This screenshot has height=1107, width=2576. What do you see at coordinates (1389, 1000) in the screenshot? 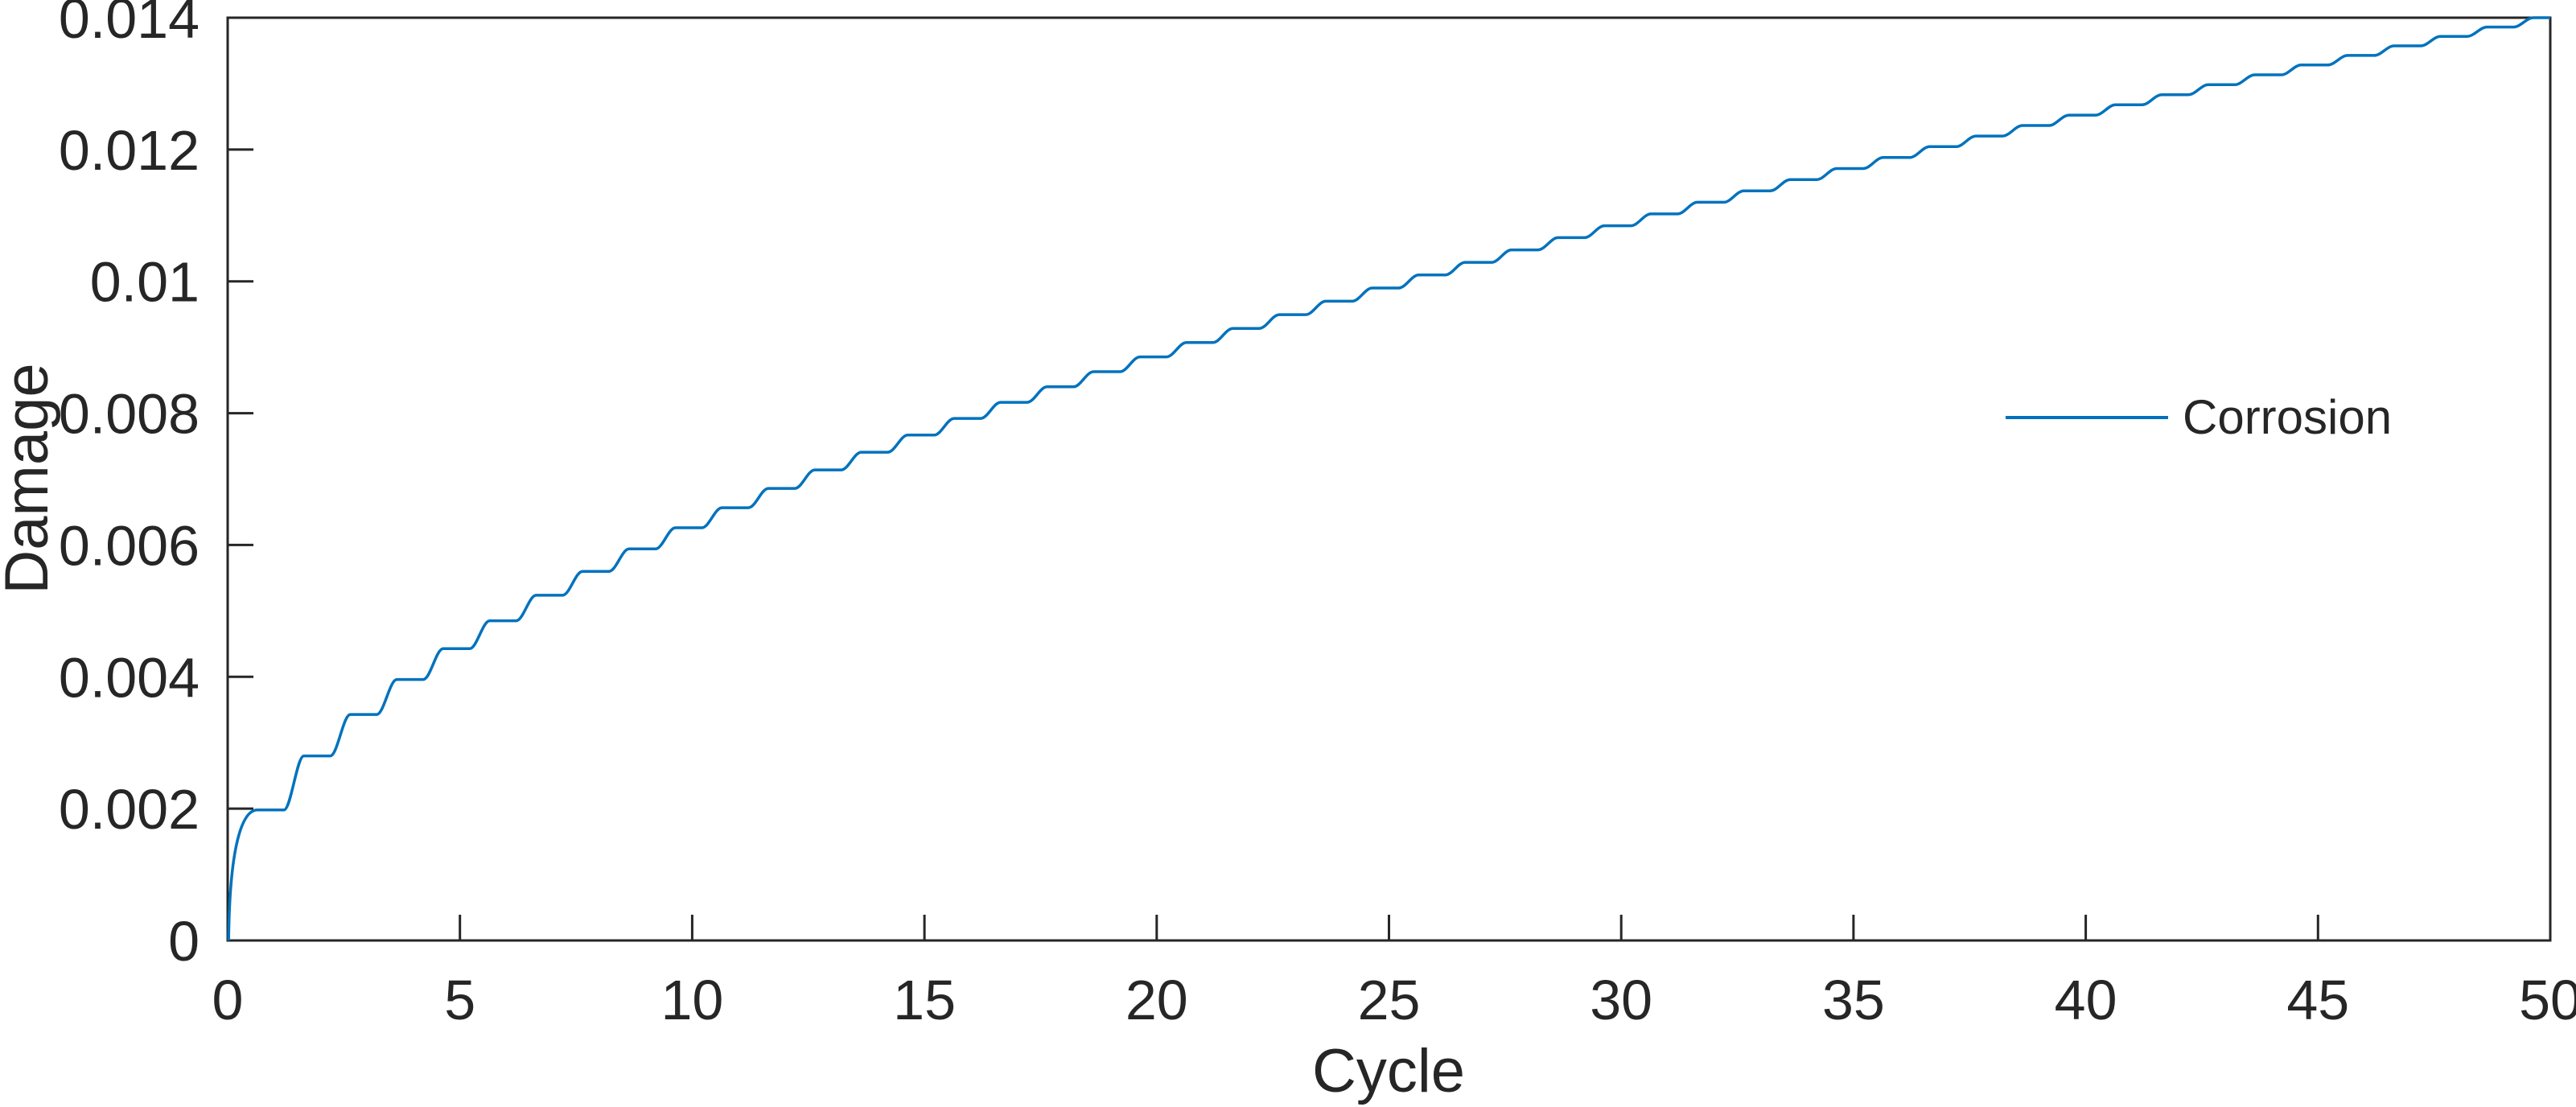
I see `x-tick-label: 25` at bounding box center [1389, 1000].